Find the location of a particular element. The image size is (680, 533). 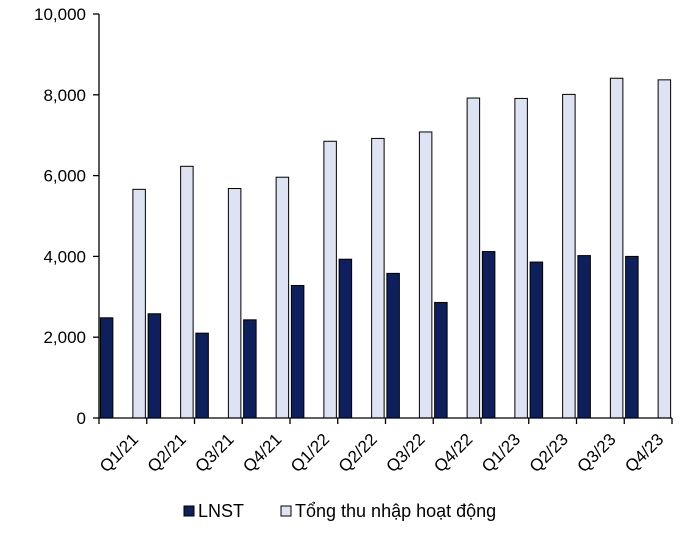

x-tick-label: Q3/21 is located at coordinates (215, 453).